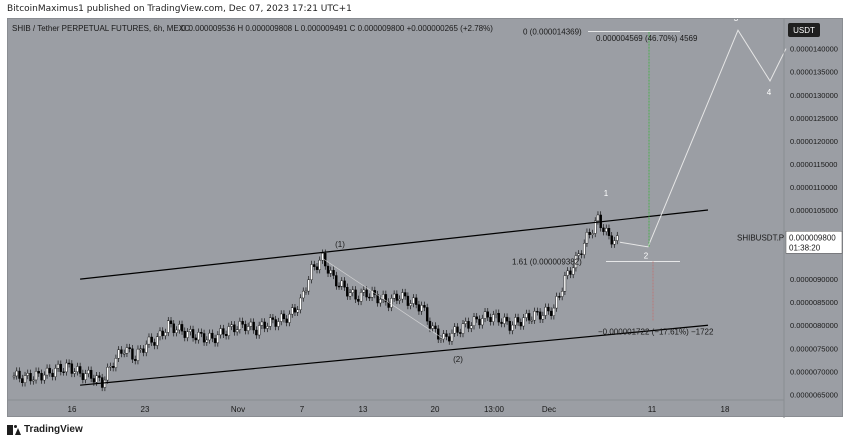 This screenshot has width=850, height=442. Describe the element at coordinates (435, 409) in the screenshot. I see `x-tick-label: 20` at that location.